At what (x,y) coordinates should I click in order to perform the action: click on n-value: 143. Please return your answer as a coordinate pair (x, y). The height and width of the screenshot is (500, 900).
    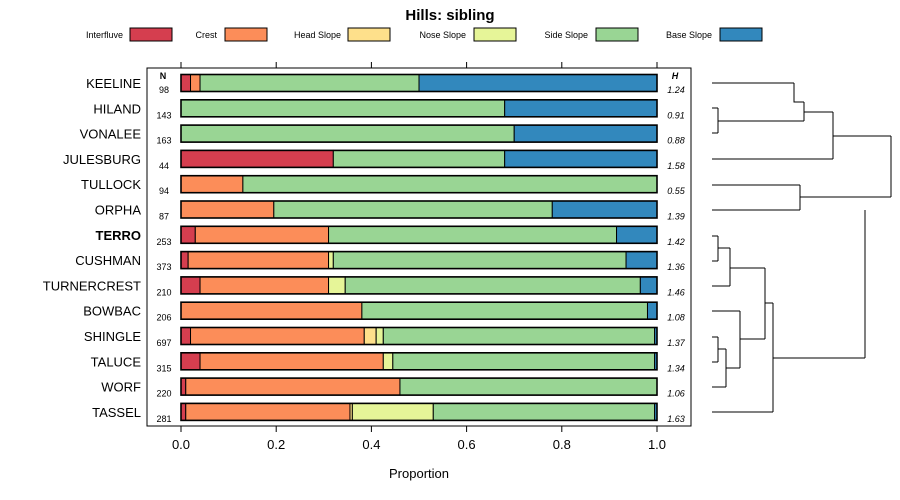
    Looking at the image, I should click on (163, 115).